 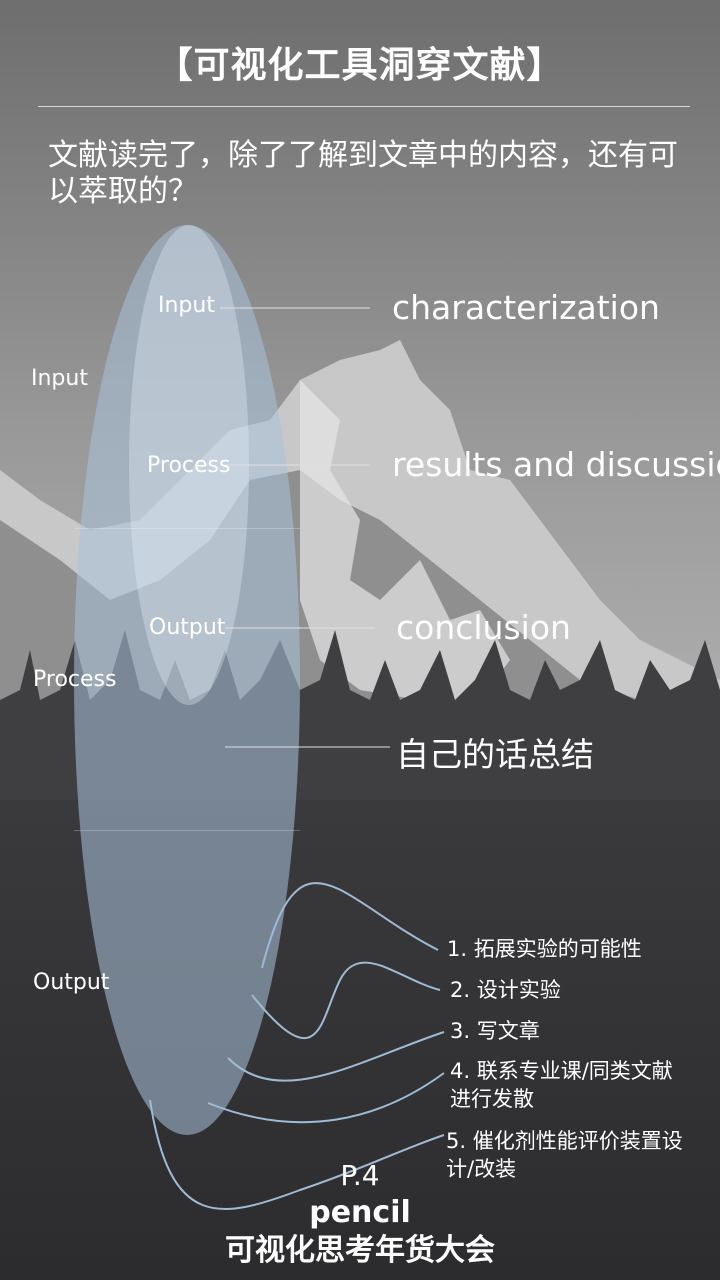 What do you see at coordinates (544, 949) in the screenshot?
I see `output-item-1: 1. 拓展实验的可能性` at bounding box center [544, 949].